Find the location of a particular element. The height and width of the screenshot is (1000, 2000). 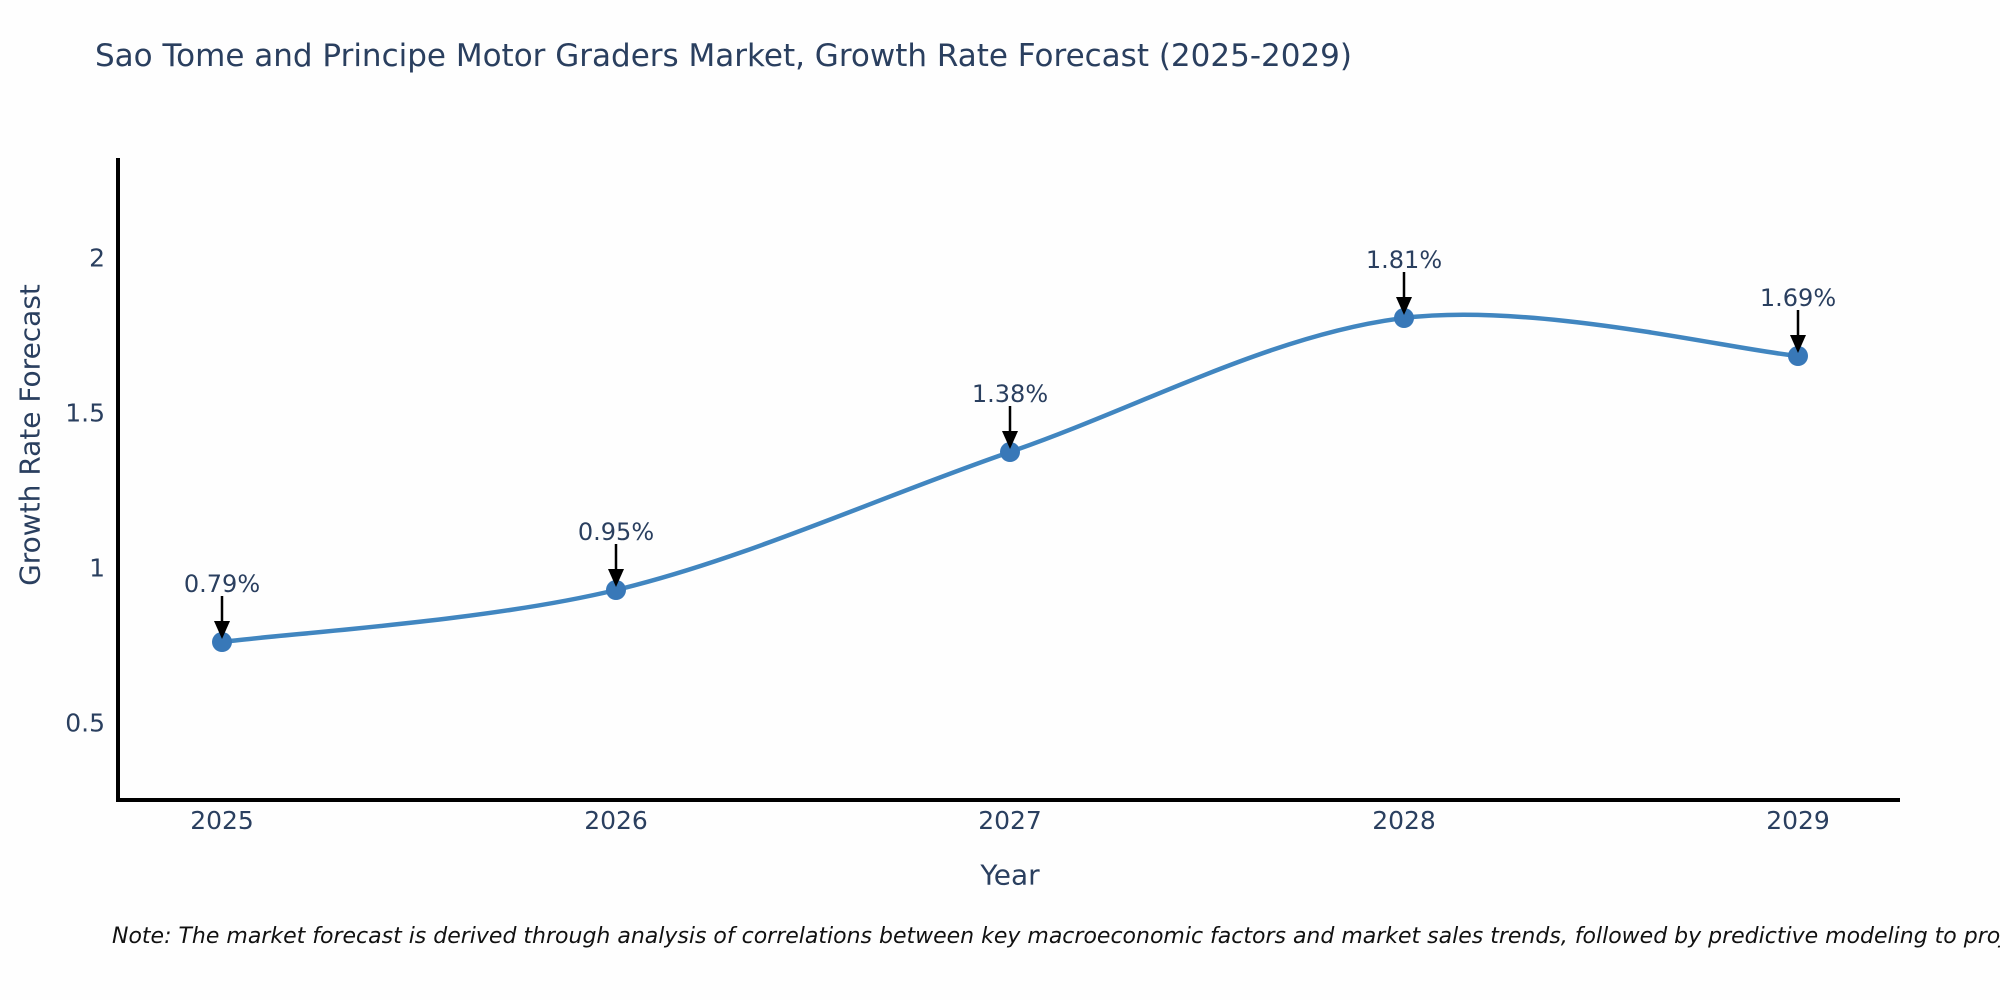

x-tick-2028: 2028 is located at coordinates (1404, 820).